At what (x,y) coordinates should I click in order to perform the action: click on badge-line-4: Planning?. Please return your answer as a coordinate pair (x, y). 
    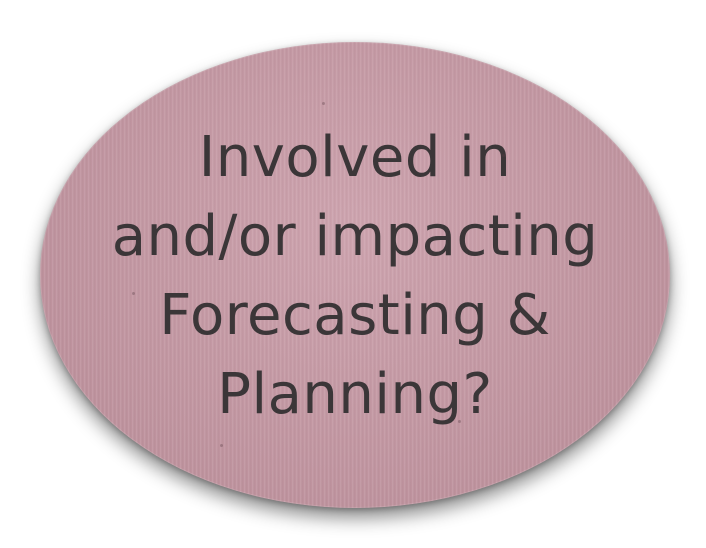
    Looking at the image, I should click on (355, 394).